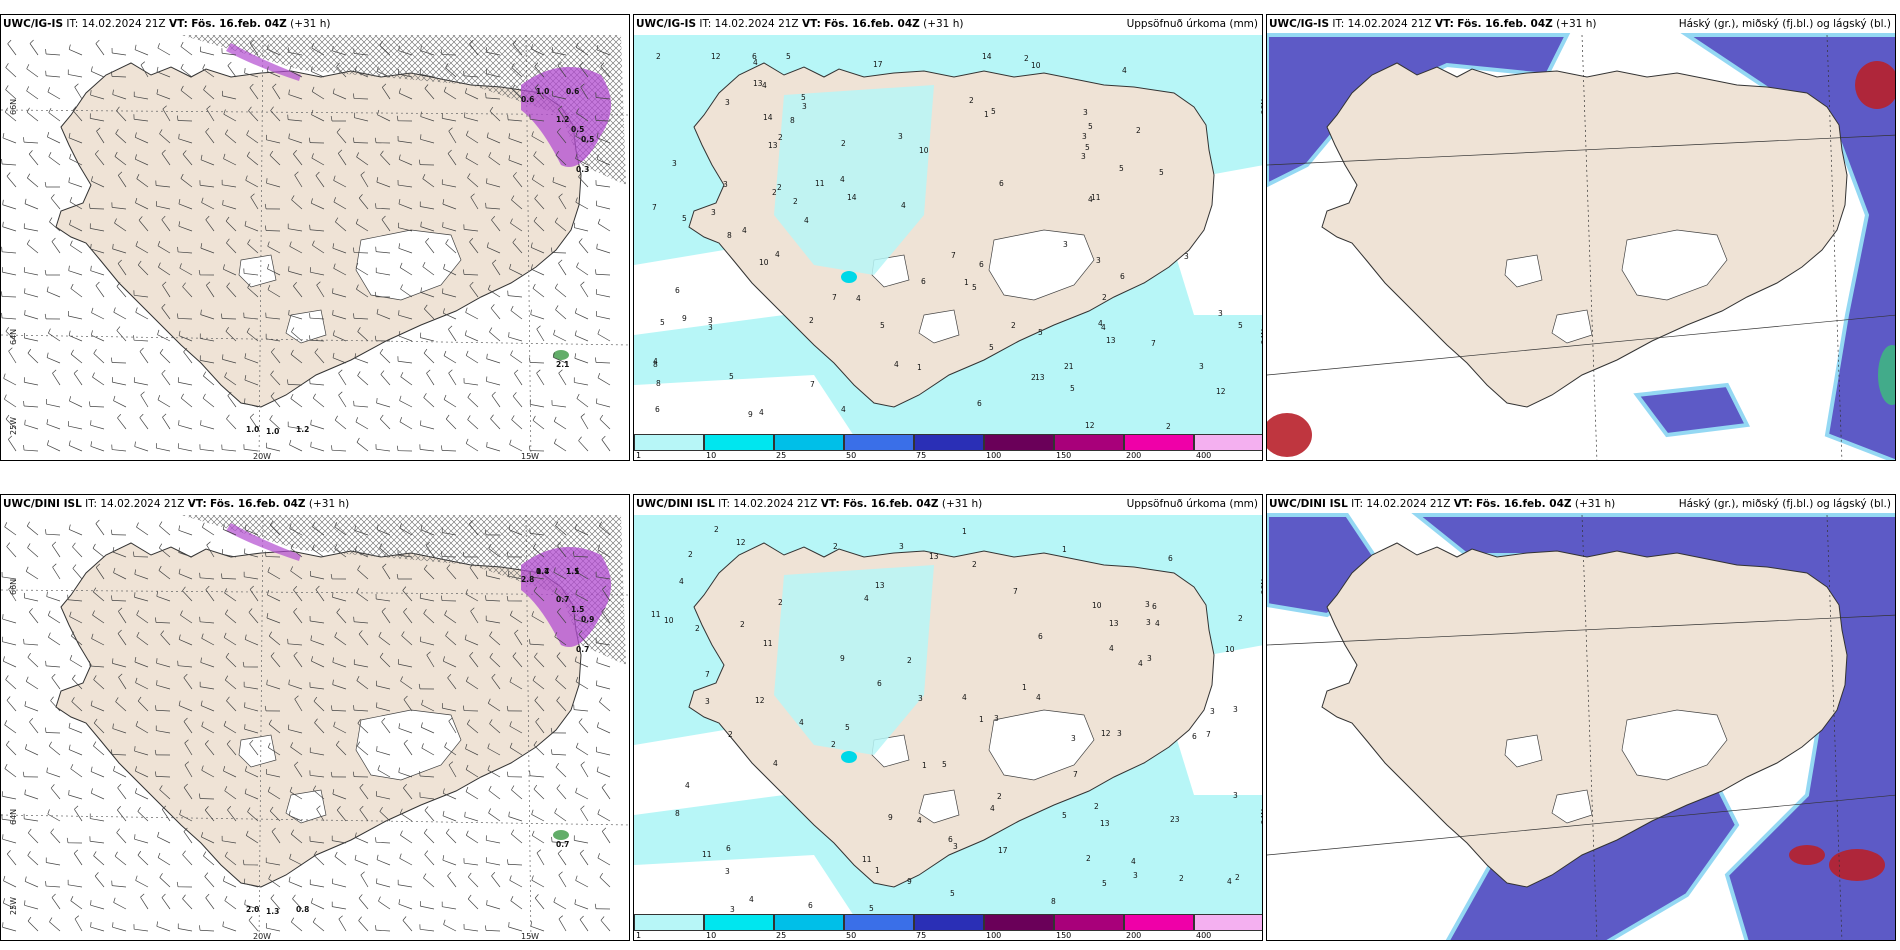 Image resolution: width=1900 pixels, height=950 pixels. I want to click on precip-amount-label: 8, so click(658, 383).